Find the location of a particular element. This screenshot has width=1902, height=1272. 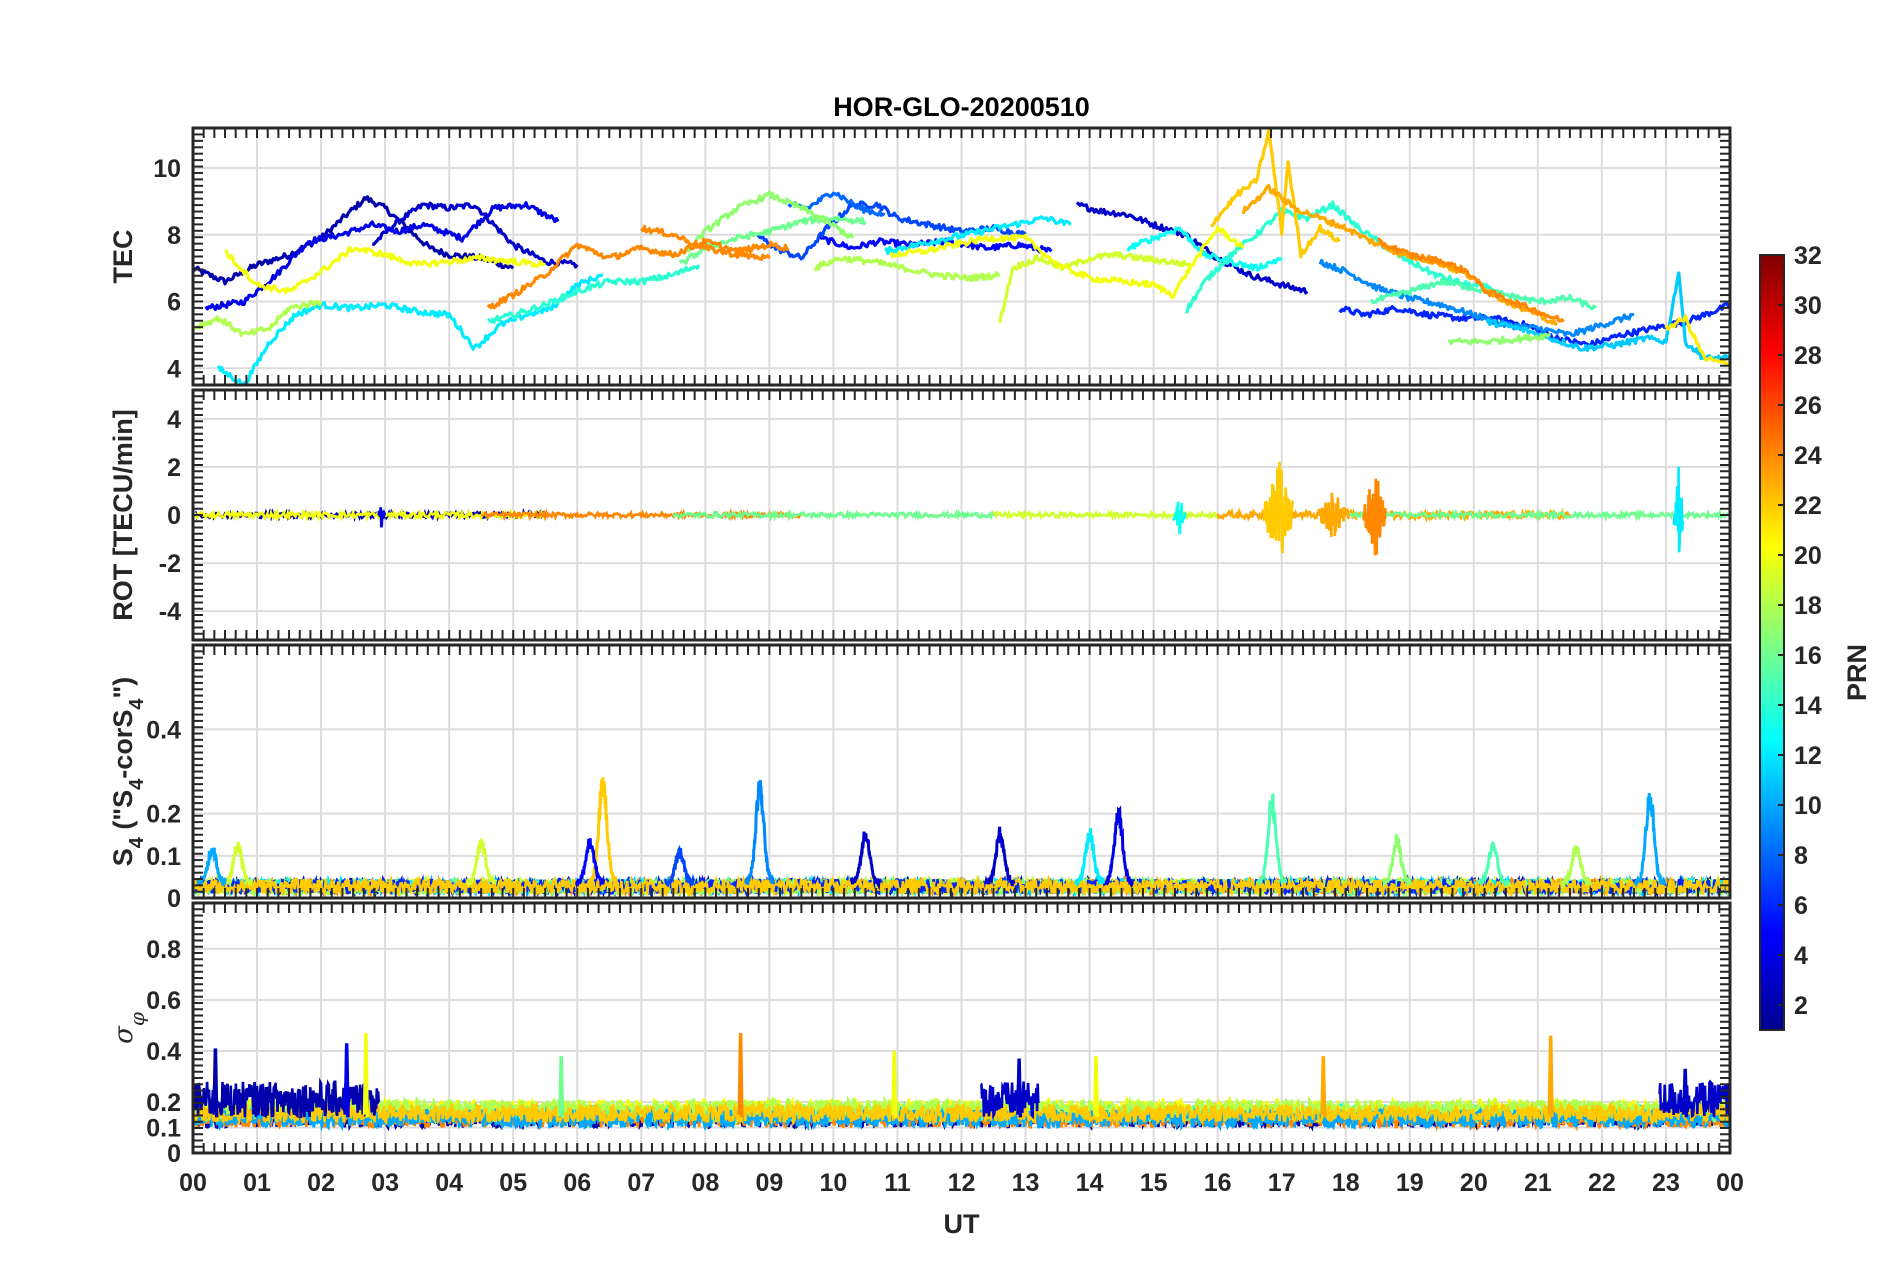

y-tick-label: -4 is located at coordinates (170, 612).